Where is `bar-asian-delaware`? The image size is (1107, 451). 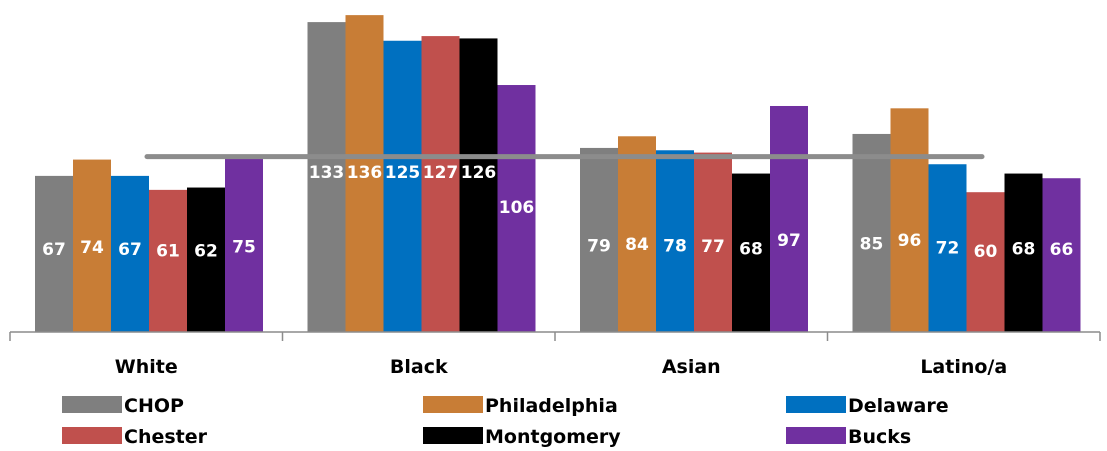 bar-asian-delaware is located at coordinates (675, 241).